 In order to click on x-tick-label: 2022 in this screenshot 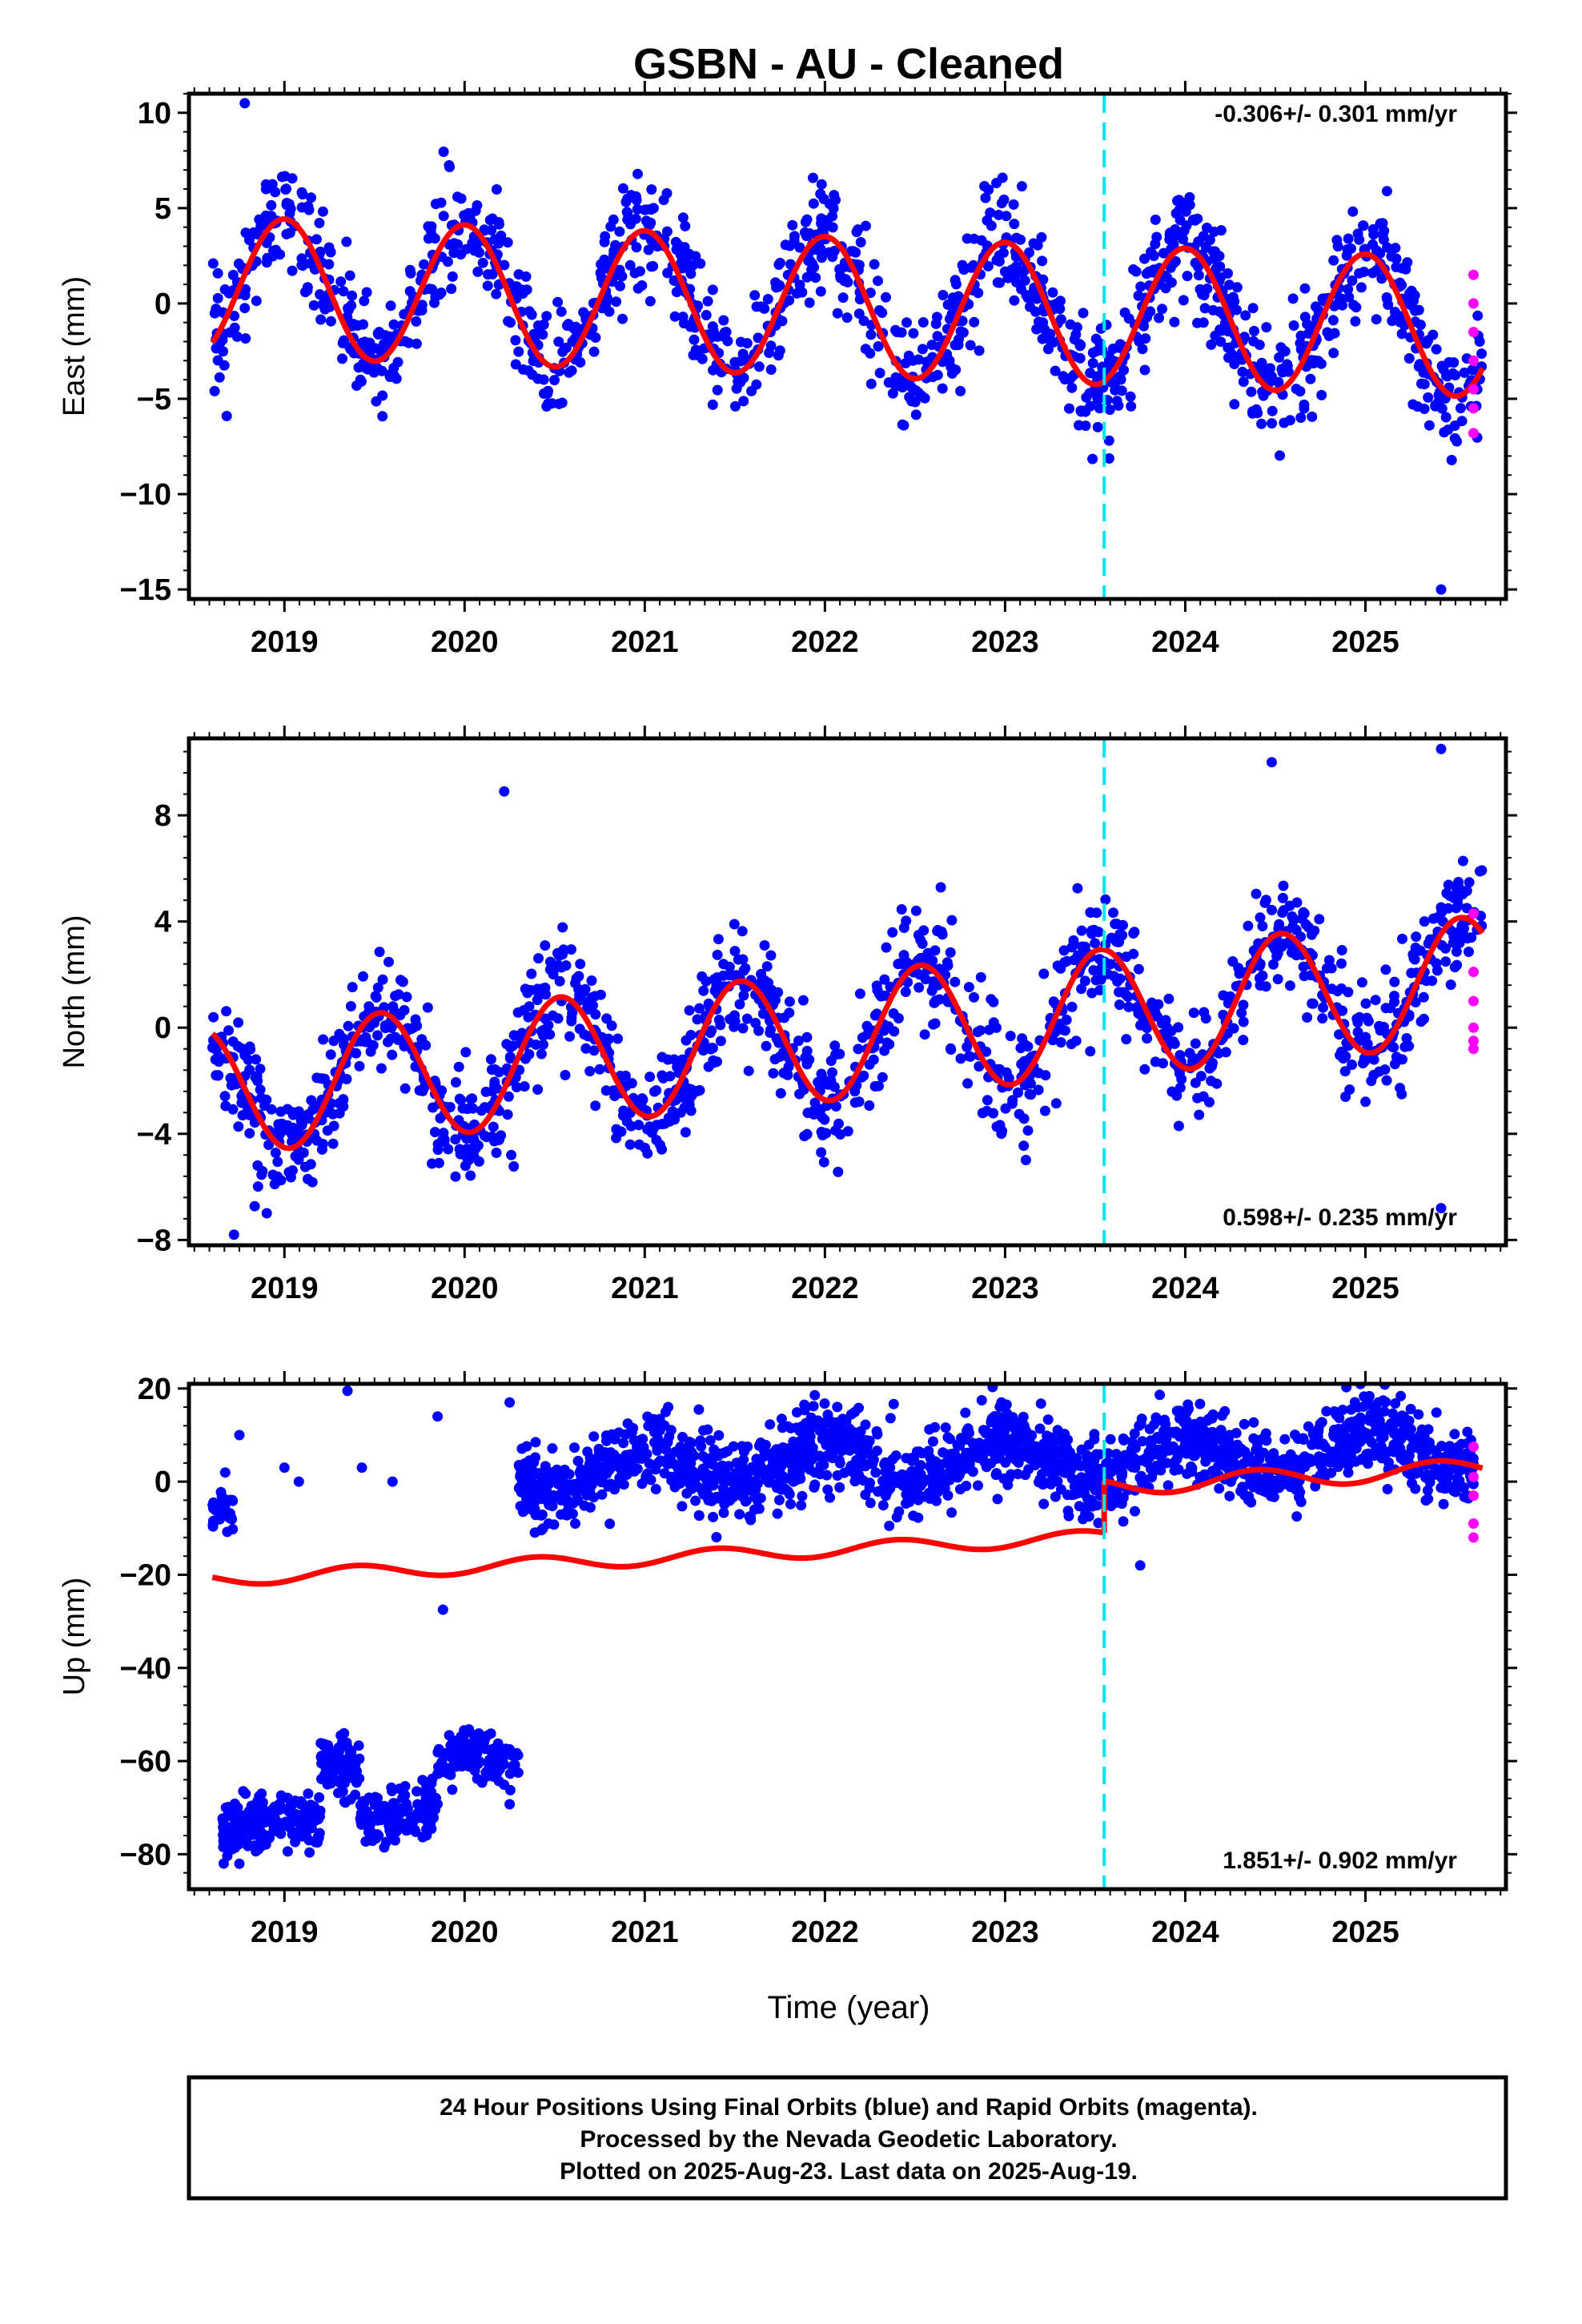, I will do `click(825, 642)`.